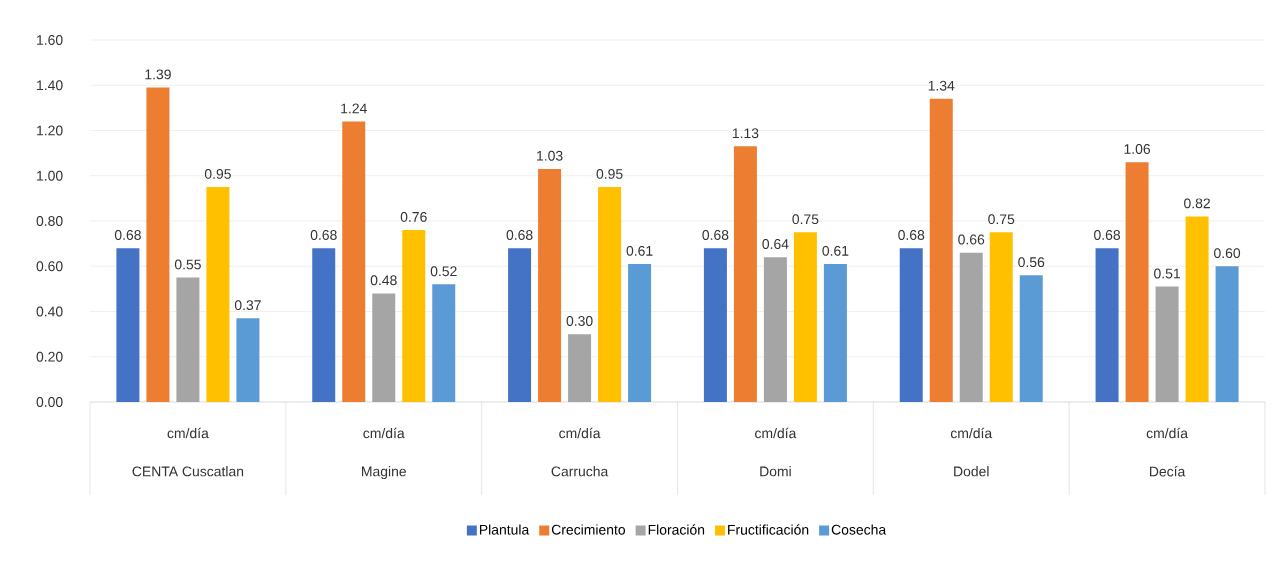 This screenshot has height=562, width=1284. What do you see at coordinates (383, 280) in the screenshot?
I see `data-label: 0.48` at bounding box center [383, 280].